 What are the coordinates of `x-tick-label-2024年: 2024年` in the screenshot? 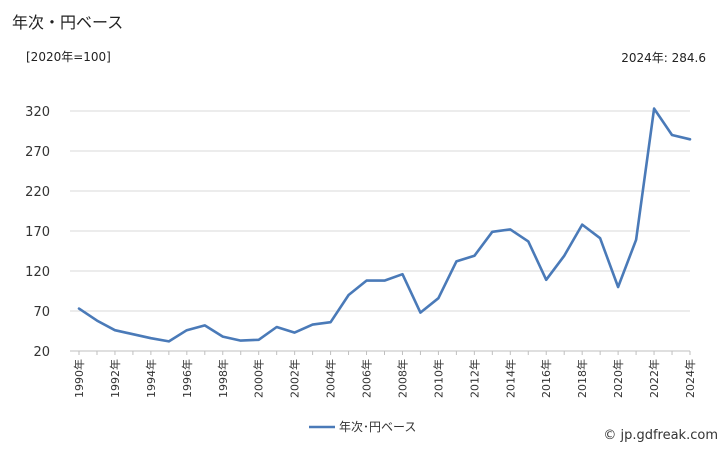 It's located at (690, 378).